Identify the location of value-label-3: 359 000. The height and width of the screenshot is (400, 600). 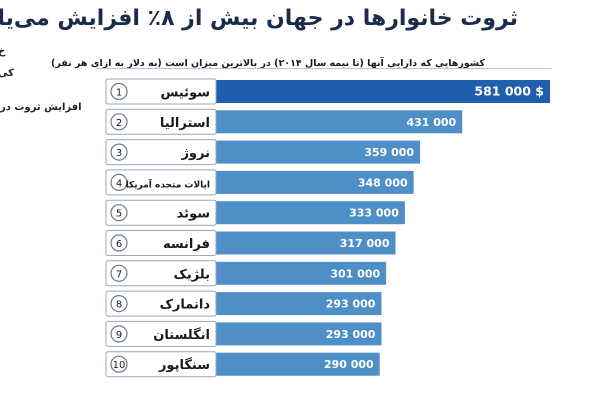
(389, 152).